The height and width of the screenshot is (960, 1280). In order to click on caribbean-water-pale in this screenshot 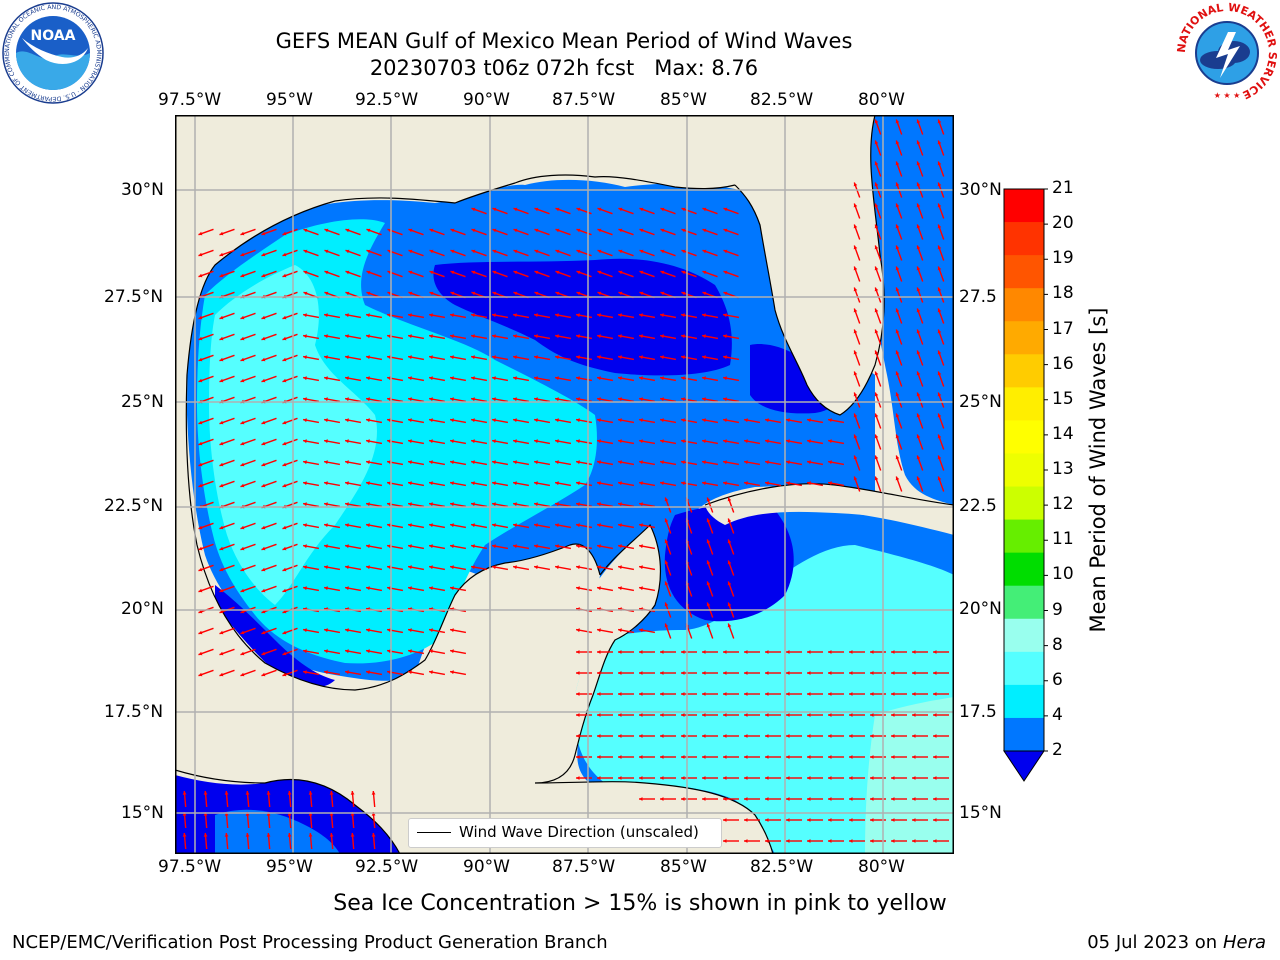, I will do `click(909, 775)`.